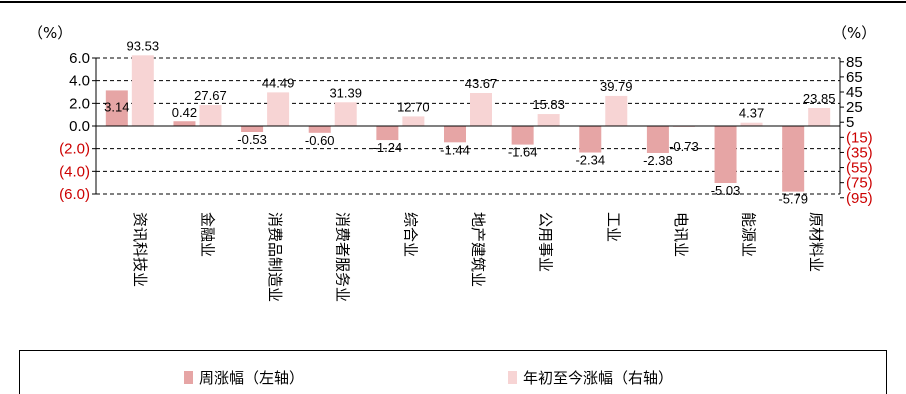 Image resolution: width=906 pixels, height=394 pixels. I want to click on data-label-ytd-10: 23.85, so click(819, 98).